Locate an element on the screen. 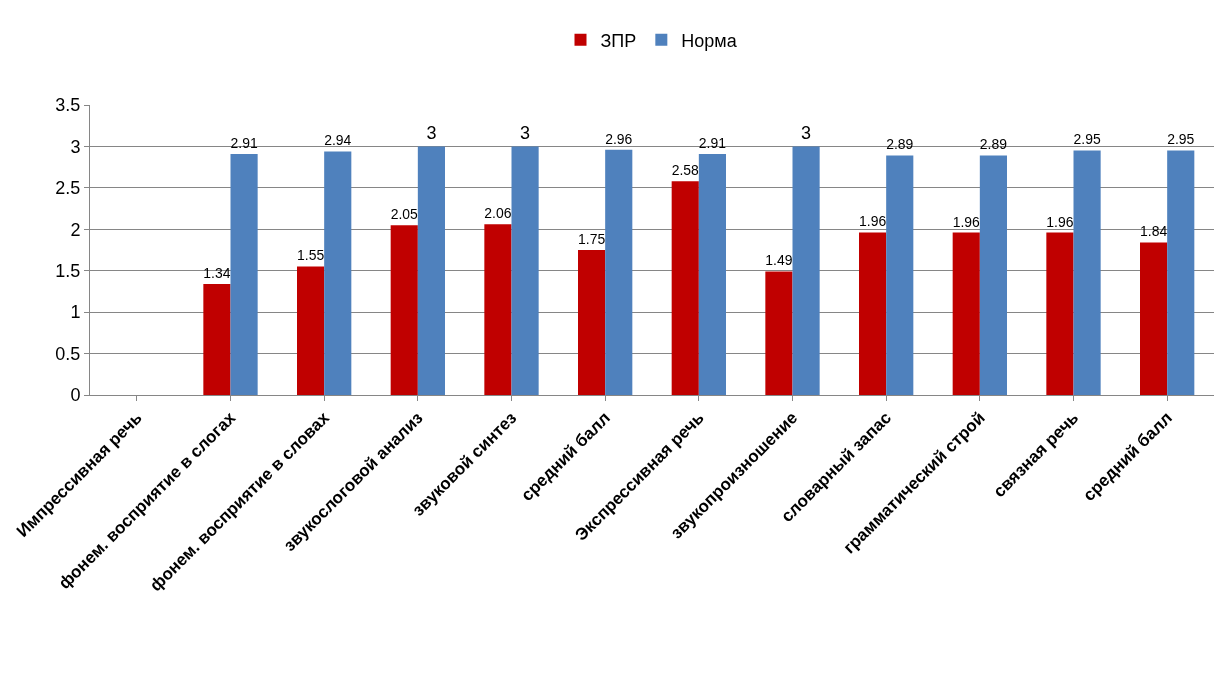 This screenshot has height=675, width=1229. y-tick-label: 0 is located at coordinates (75, 395).